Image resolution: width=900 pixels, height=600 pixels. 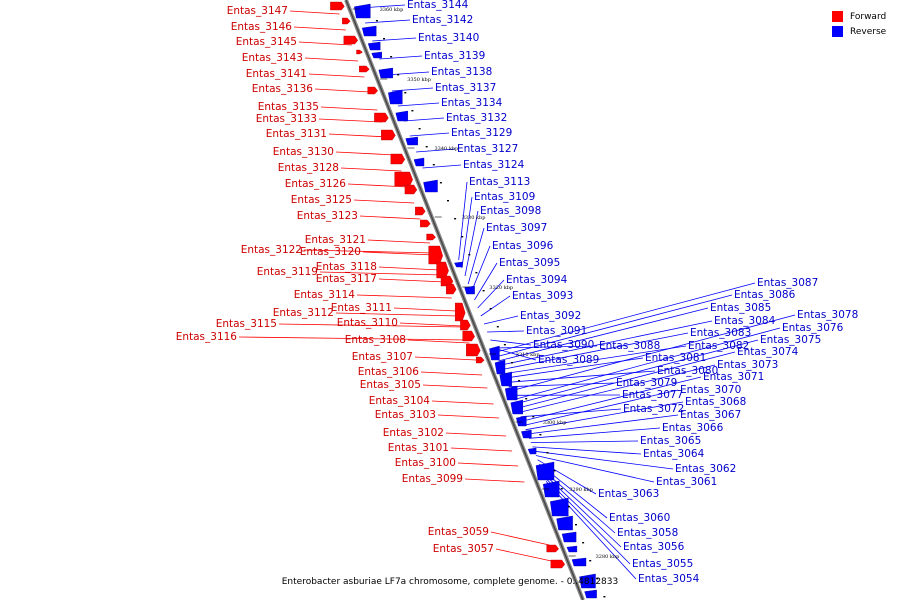 I want to click on forward-gene-label: Entas_3112, so click(x=303, y=313).